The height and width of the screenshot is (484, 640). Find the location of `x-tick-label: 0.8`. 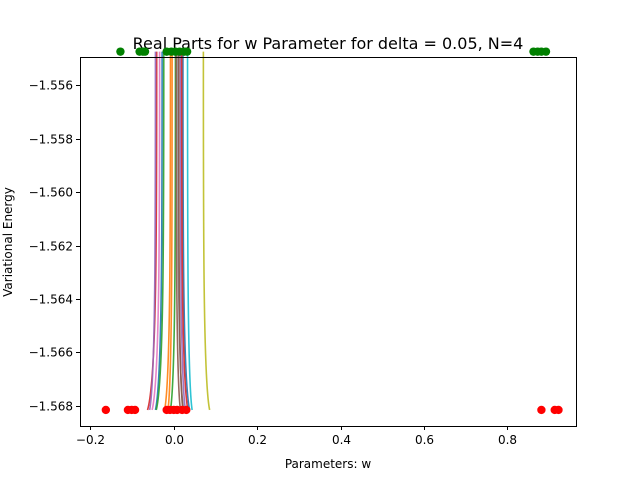

x-tick-label: 0.8 is located at coordinates (507, 440).